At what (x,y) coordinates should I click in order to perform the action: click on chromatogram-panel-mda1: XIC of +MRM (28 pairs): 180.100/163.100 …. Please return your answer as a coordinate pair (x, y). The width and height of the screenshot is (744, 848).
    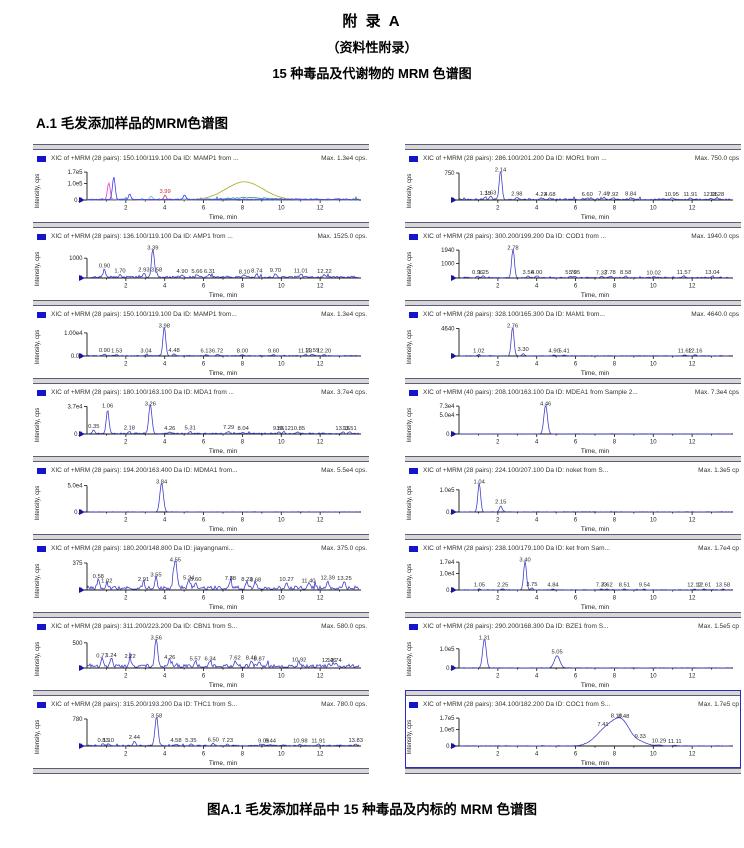
    Looking at the image, I should click on (201, 417).